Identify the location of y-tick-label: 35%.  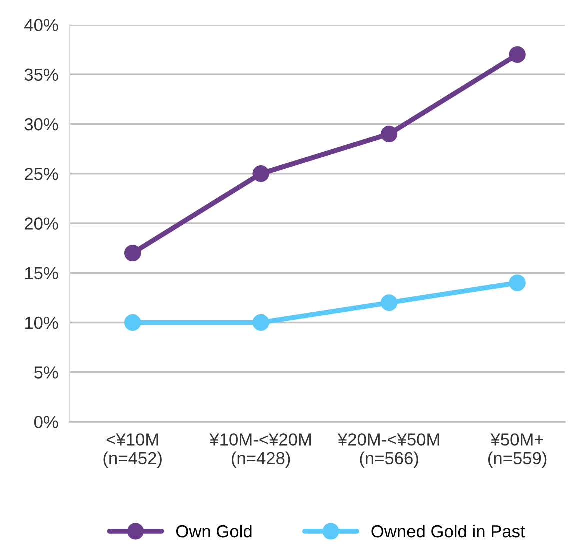
(41, 75).